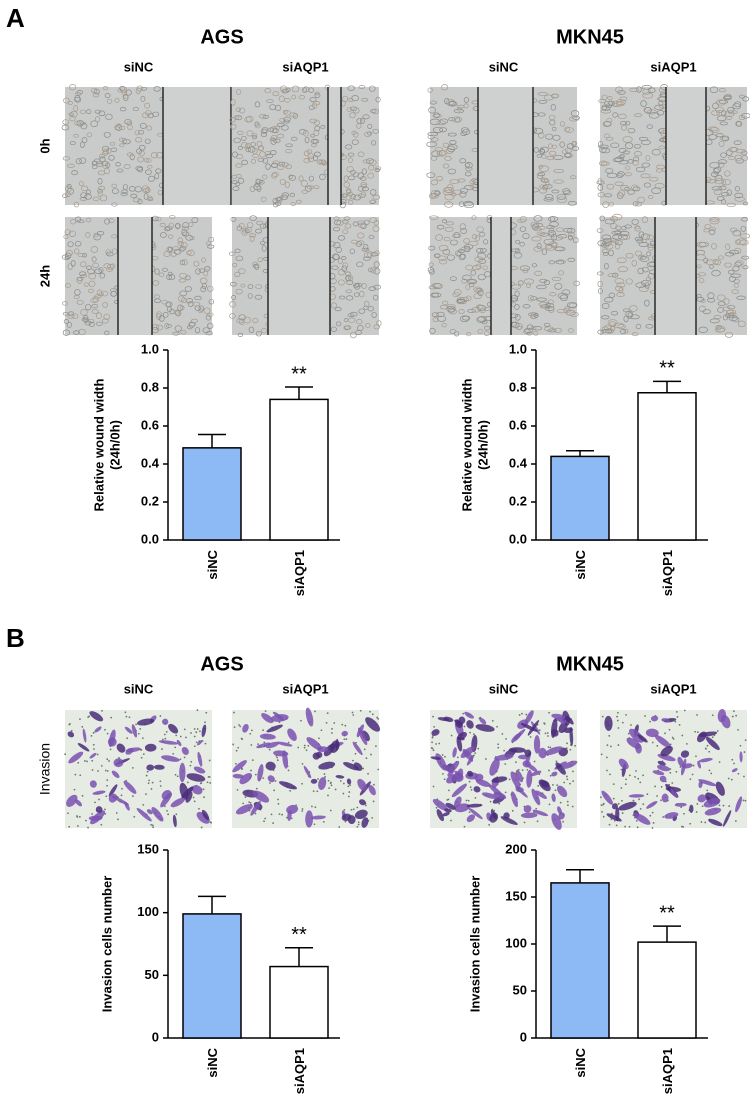  I want to click on x-tick-label: siAQP1, so click(667, 573).